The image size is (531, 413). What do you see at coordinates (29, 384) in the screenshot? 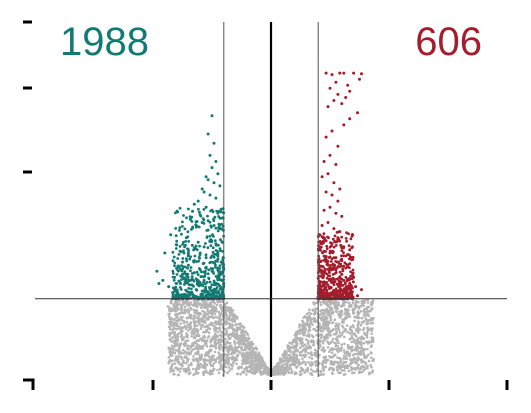
I see `axis-corner-tick` at bounding box center [29, 384].